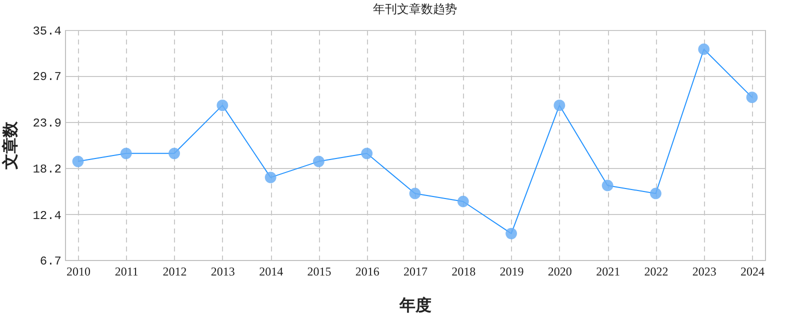 Image resolution: width=790 pixels, height=330 pixels. Describe the element at coordinates (174, 271) in the screenshot. I see `x-tick-label: 2012` at that location.